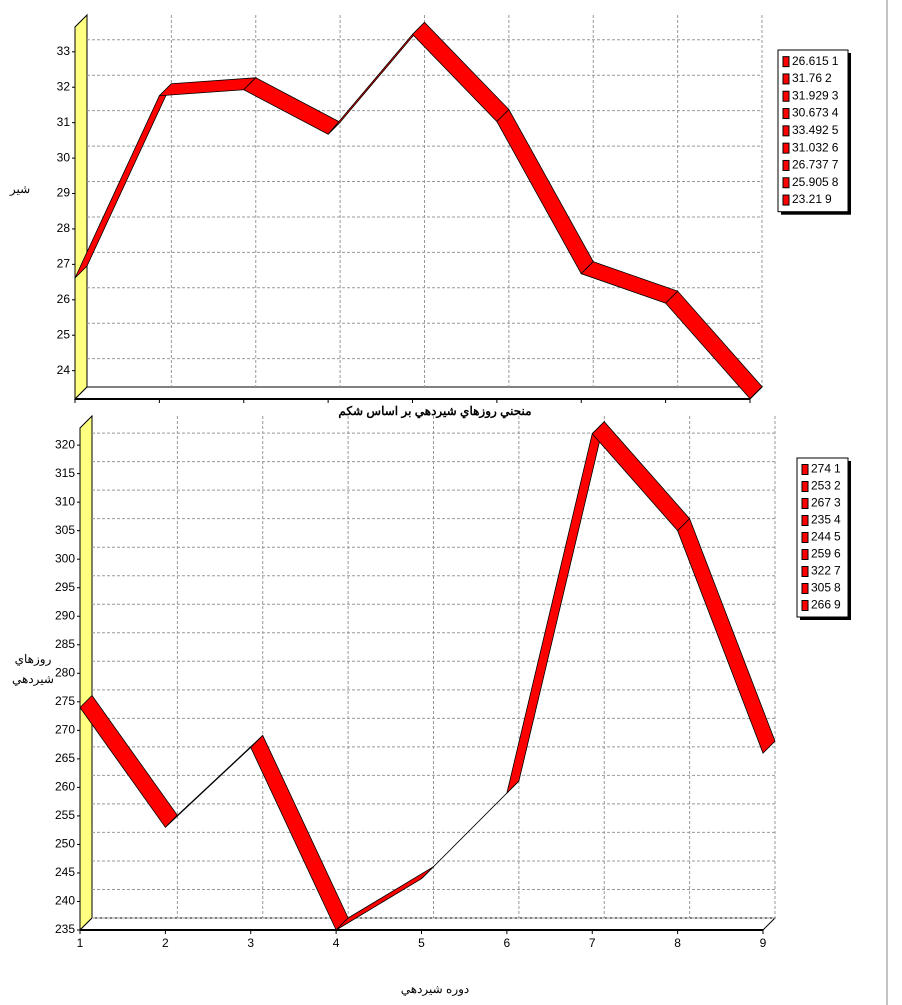 This screenshot has height=1005, width=902. I want to click on x-axis-label: دوره شيردهي, so click(435, 989).